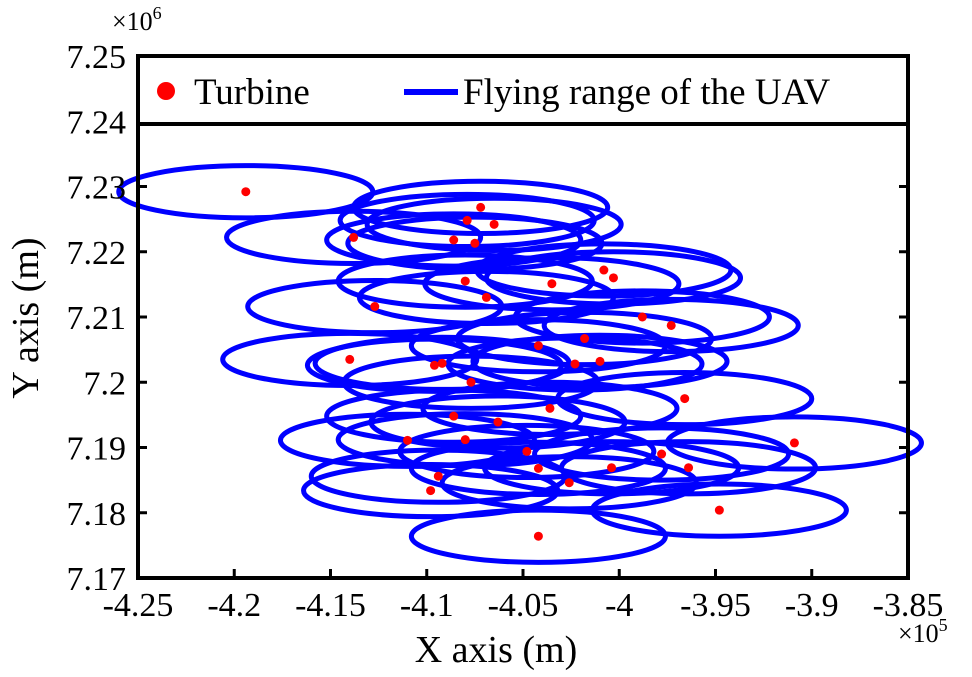  I want to click on x-axis-label: X axis (m), so click(496, 650).